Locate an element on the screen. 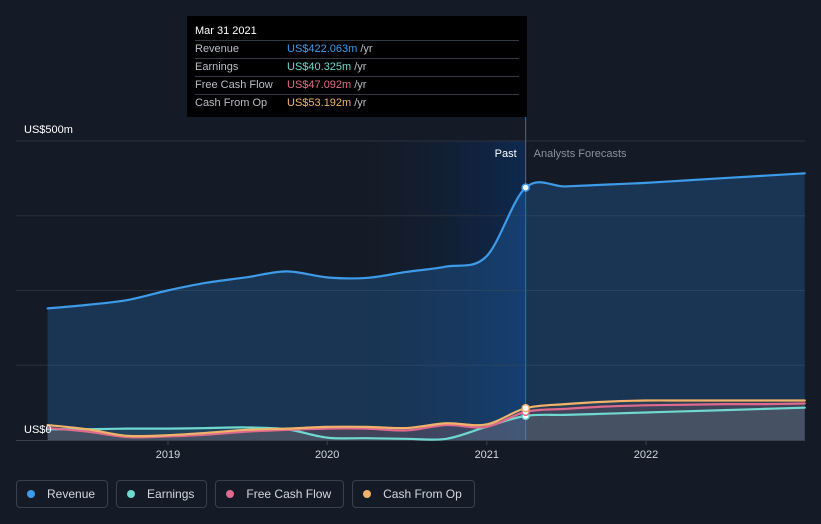  forecast-label: Analysts Forecasts is located at coordinates (580, 154).